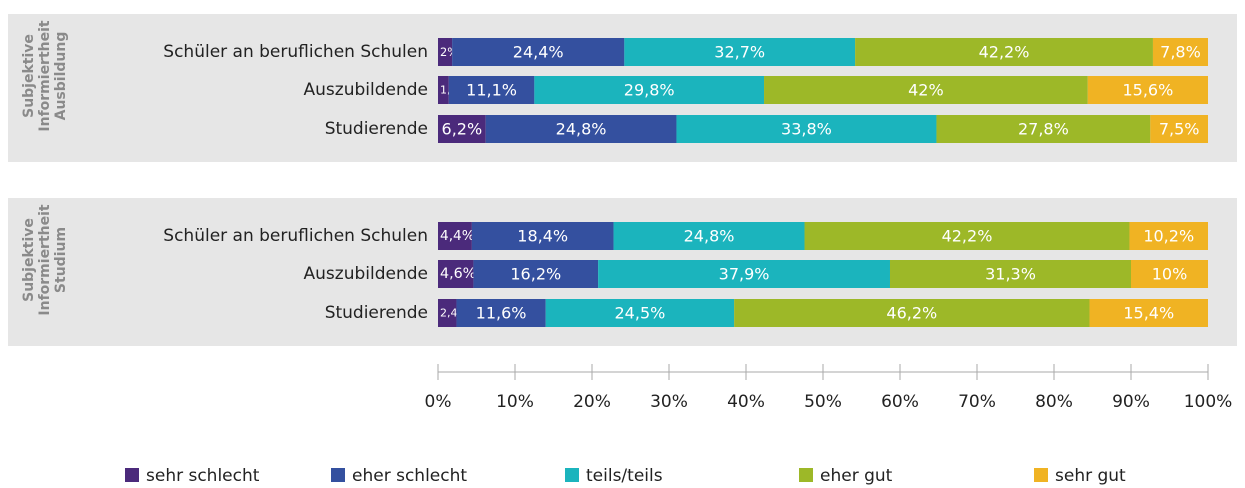 This screenshot has height=488, width=1245. Describe the element at coordinates (438, 402) in the screenshot. I see `x-tick-label: 0%` at that location.